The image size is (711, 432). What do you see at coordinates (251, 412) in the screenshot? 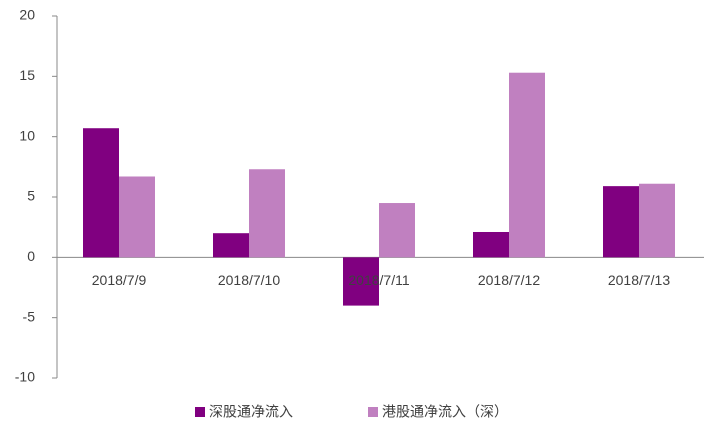
I see `legend-label: 深股通净流入` at bounding box center [251, 412].